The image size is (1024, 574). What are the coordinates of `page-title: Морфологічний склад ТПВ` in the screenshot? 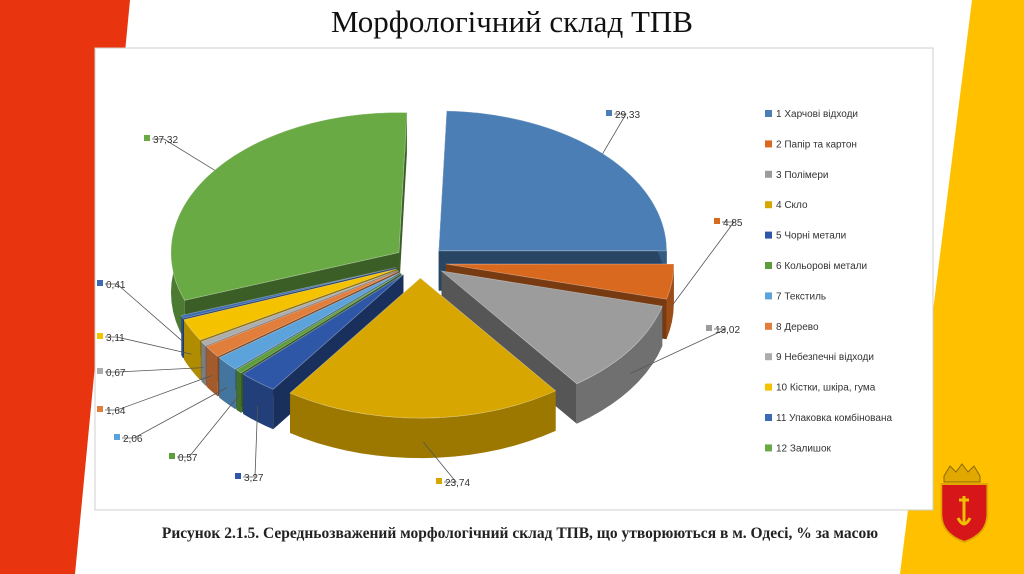 It's located at (512, 21).